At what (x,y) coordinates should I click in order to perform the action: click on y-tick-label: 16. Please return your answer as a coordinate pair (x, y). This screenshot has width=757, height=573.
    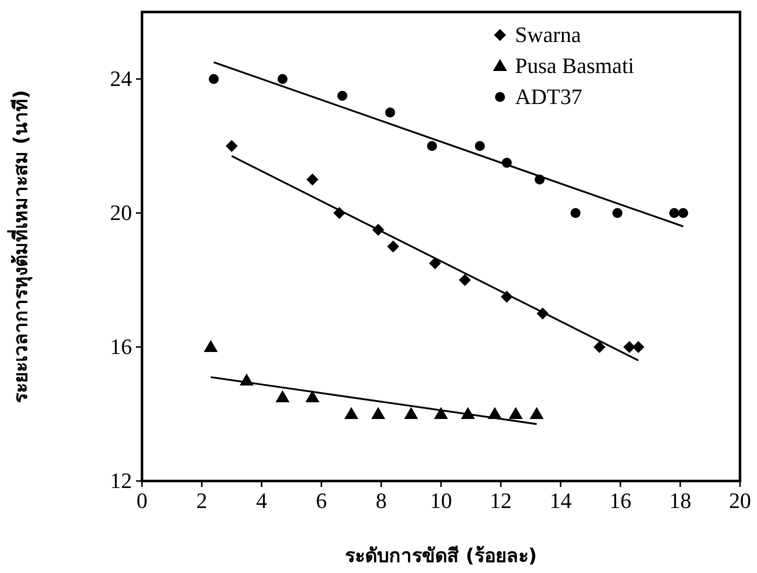
    Looking at the image, I should click on (121, 346).